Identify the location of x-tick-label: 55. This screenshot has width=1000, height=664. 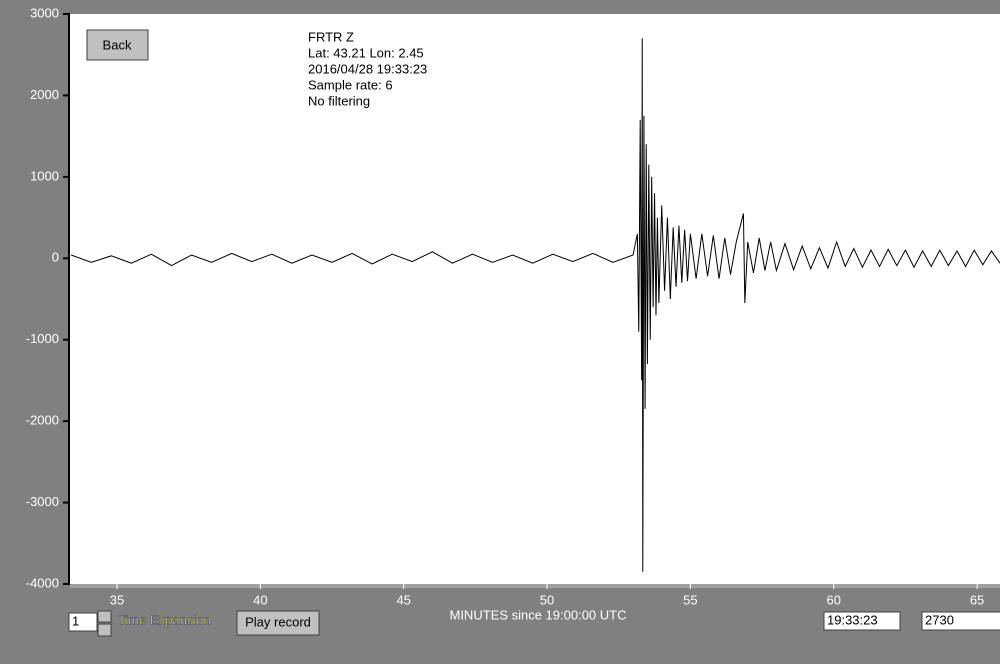
(690, 599).